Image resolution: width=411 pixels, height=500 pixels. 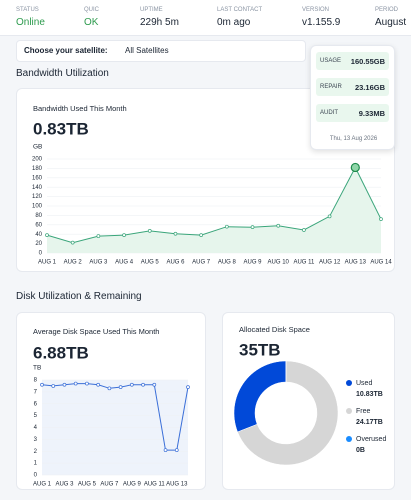 I want to click on y-tick-label: 180, so click(x=37, y=169).